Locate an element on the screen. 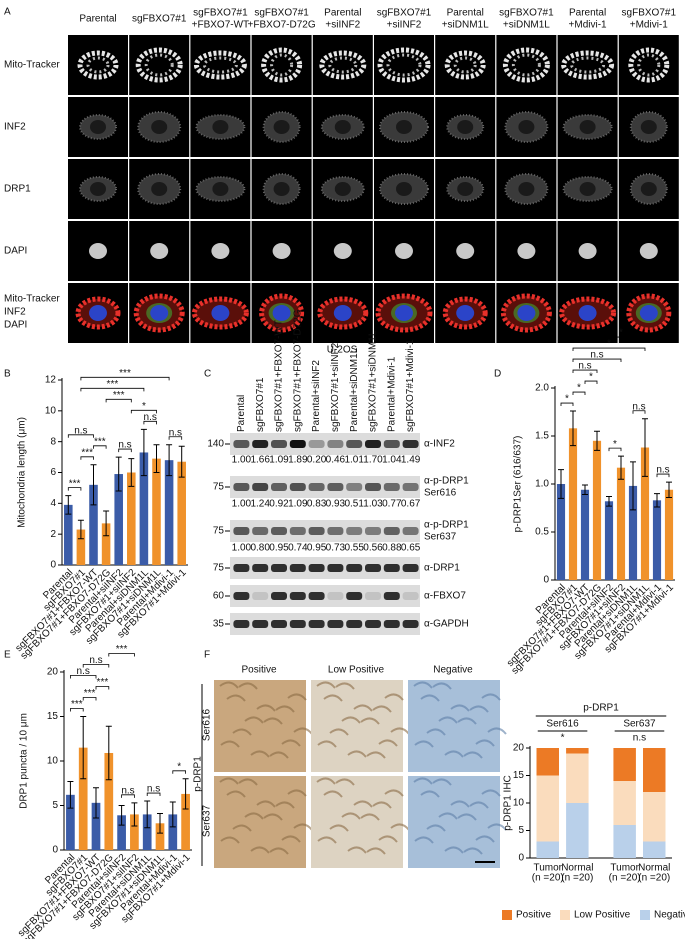 This screenshot has width=685, height=939. quantification: 0.51 is located at coordinates (354, 504).